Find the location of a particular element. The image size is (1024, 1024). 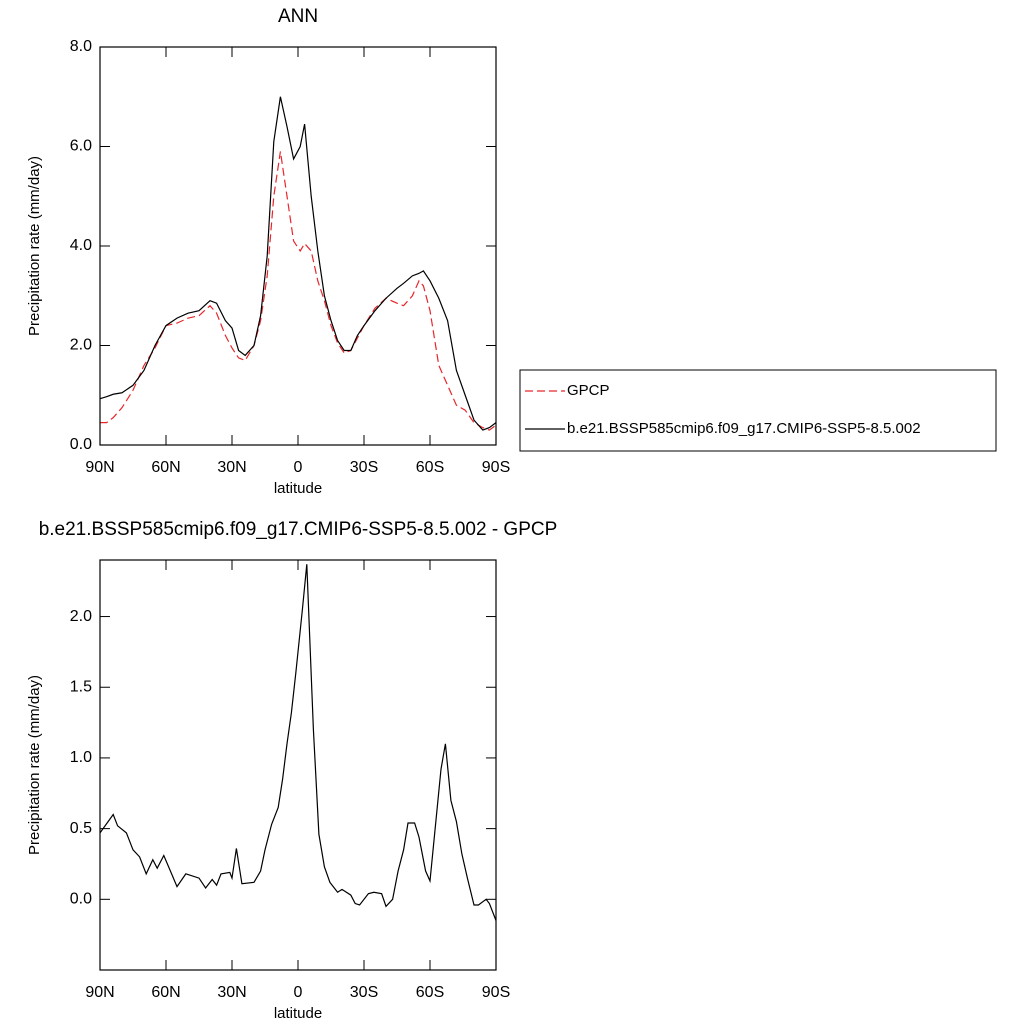

y-tick-label: 8.0 is located at coordinates (81, 46).